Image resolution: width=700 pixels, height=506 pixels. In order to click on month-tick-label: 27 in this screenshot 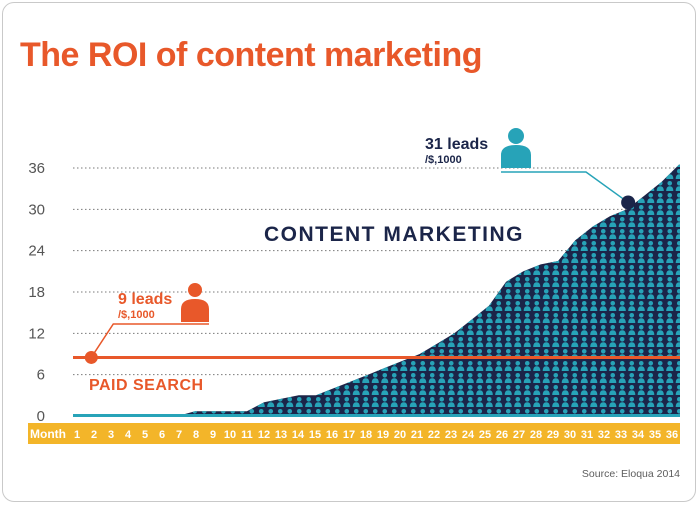, I will do `click(519, 435)`.